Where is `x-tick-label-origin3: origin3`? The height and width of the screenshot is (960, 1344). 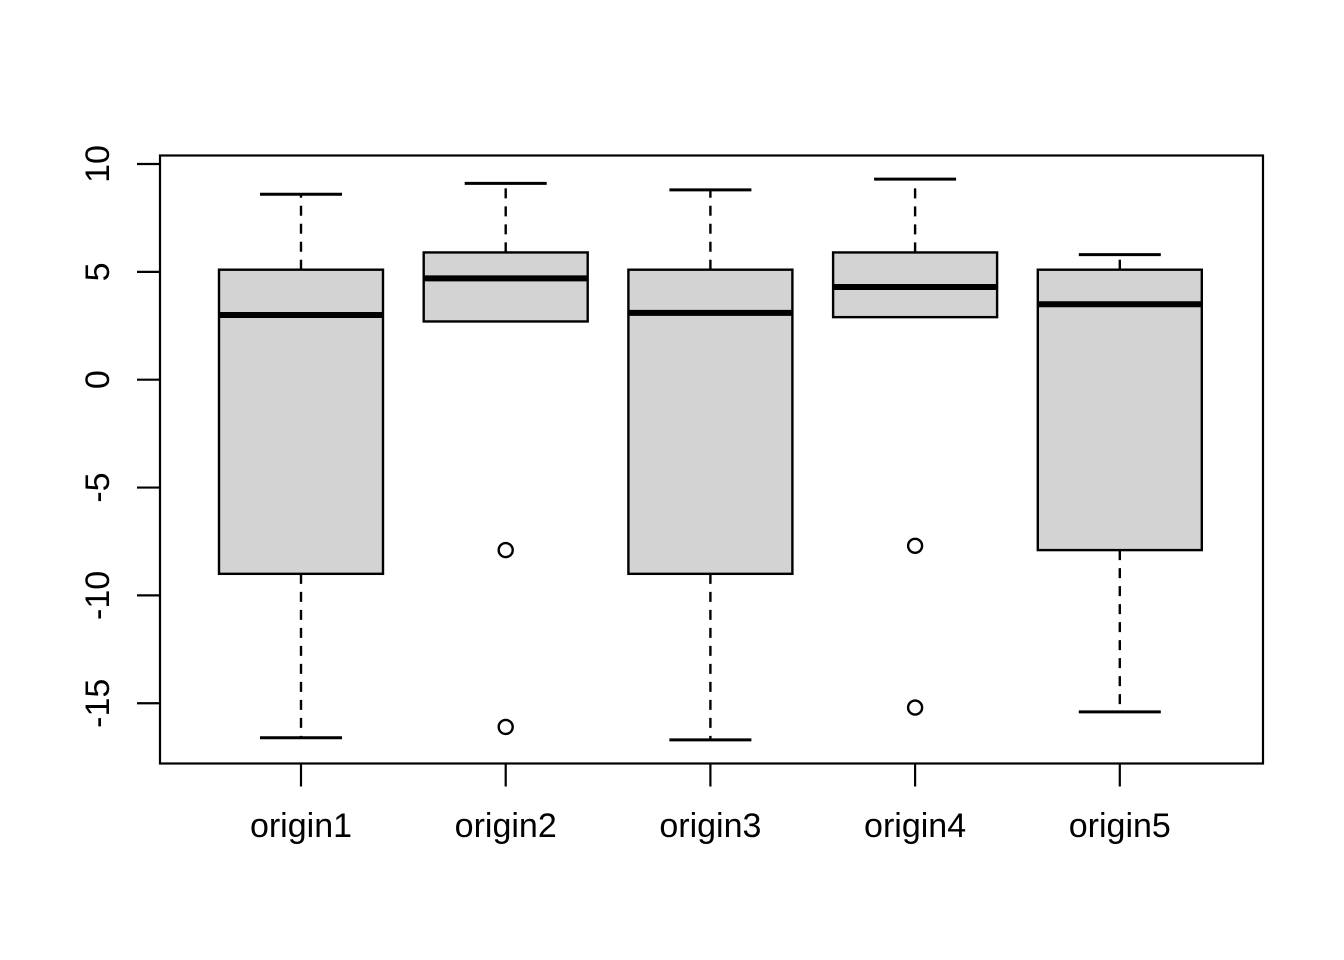
x-tick-label-origin3: origin3 is located at coordinates (710, 826).